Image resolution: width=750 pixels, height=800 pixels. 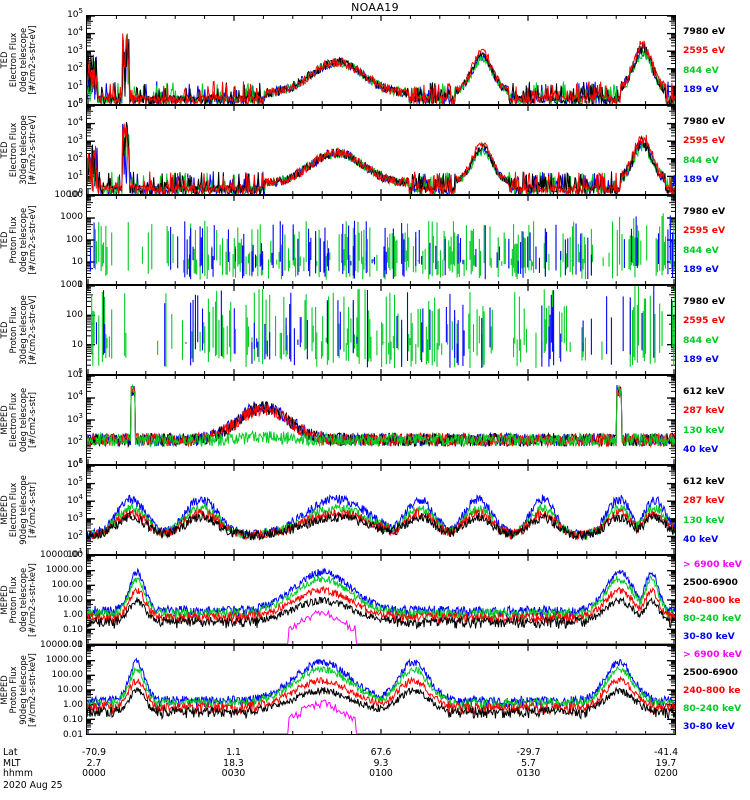 What do you see at coordinates (381, 752) in the screenshot?
I see `axis-tick-lat: 67.6` at bounding box center [381, 752].